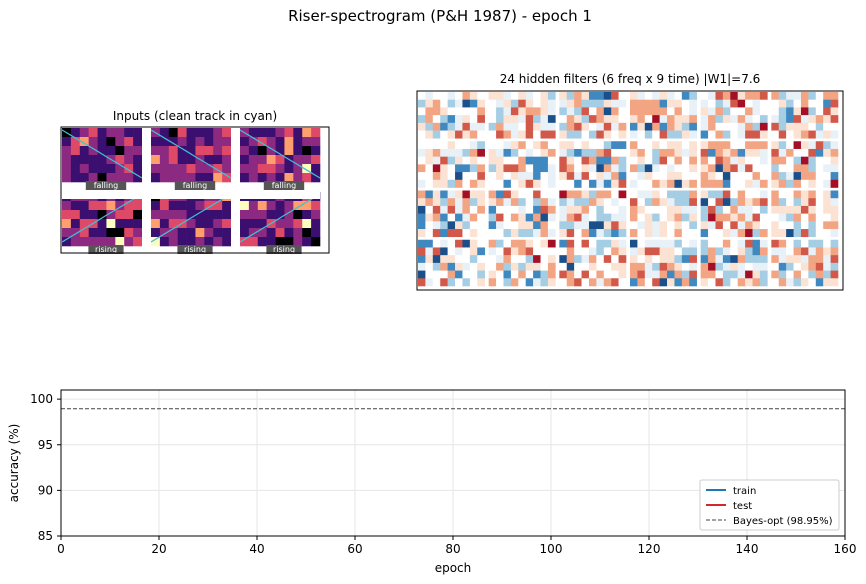 The image size is (866, 584). What do you see at coordinates (805, 263) in the screenshot?
I see `hidden-filter` at bounding box center [805, 263].